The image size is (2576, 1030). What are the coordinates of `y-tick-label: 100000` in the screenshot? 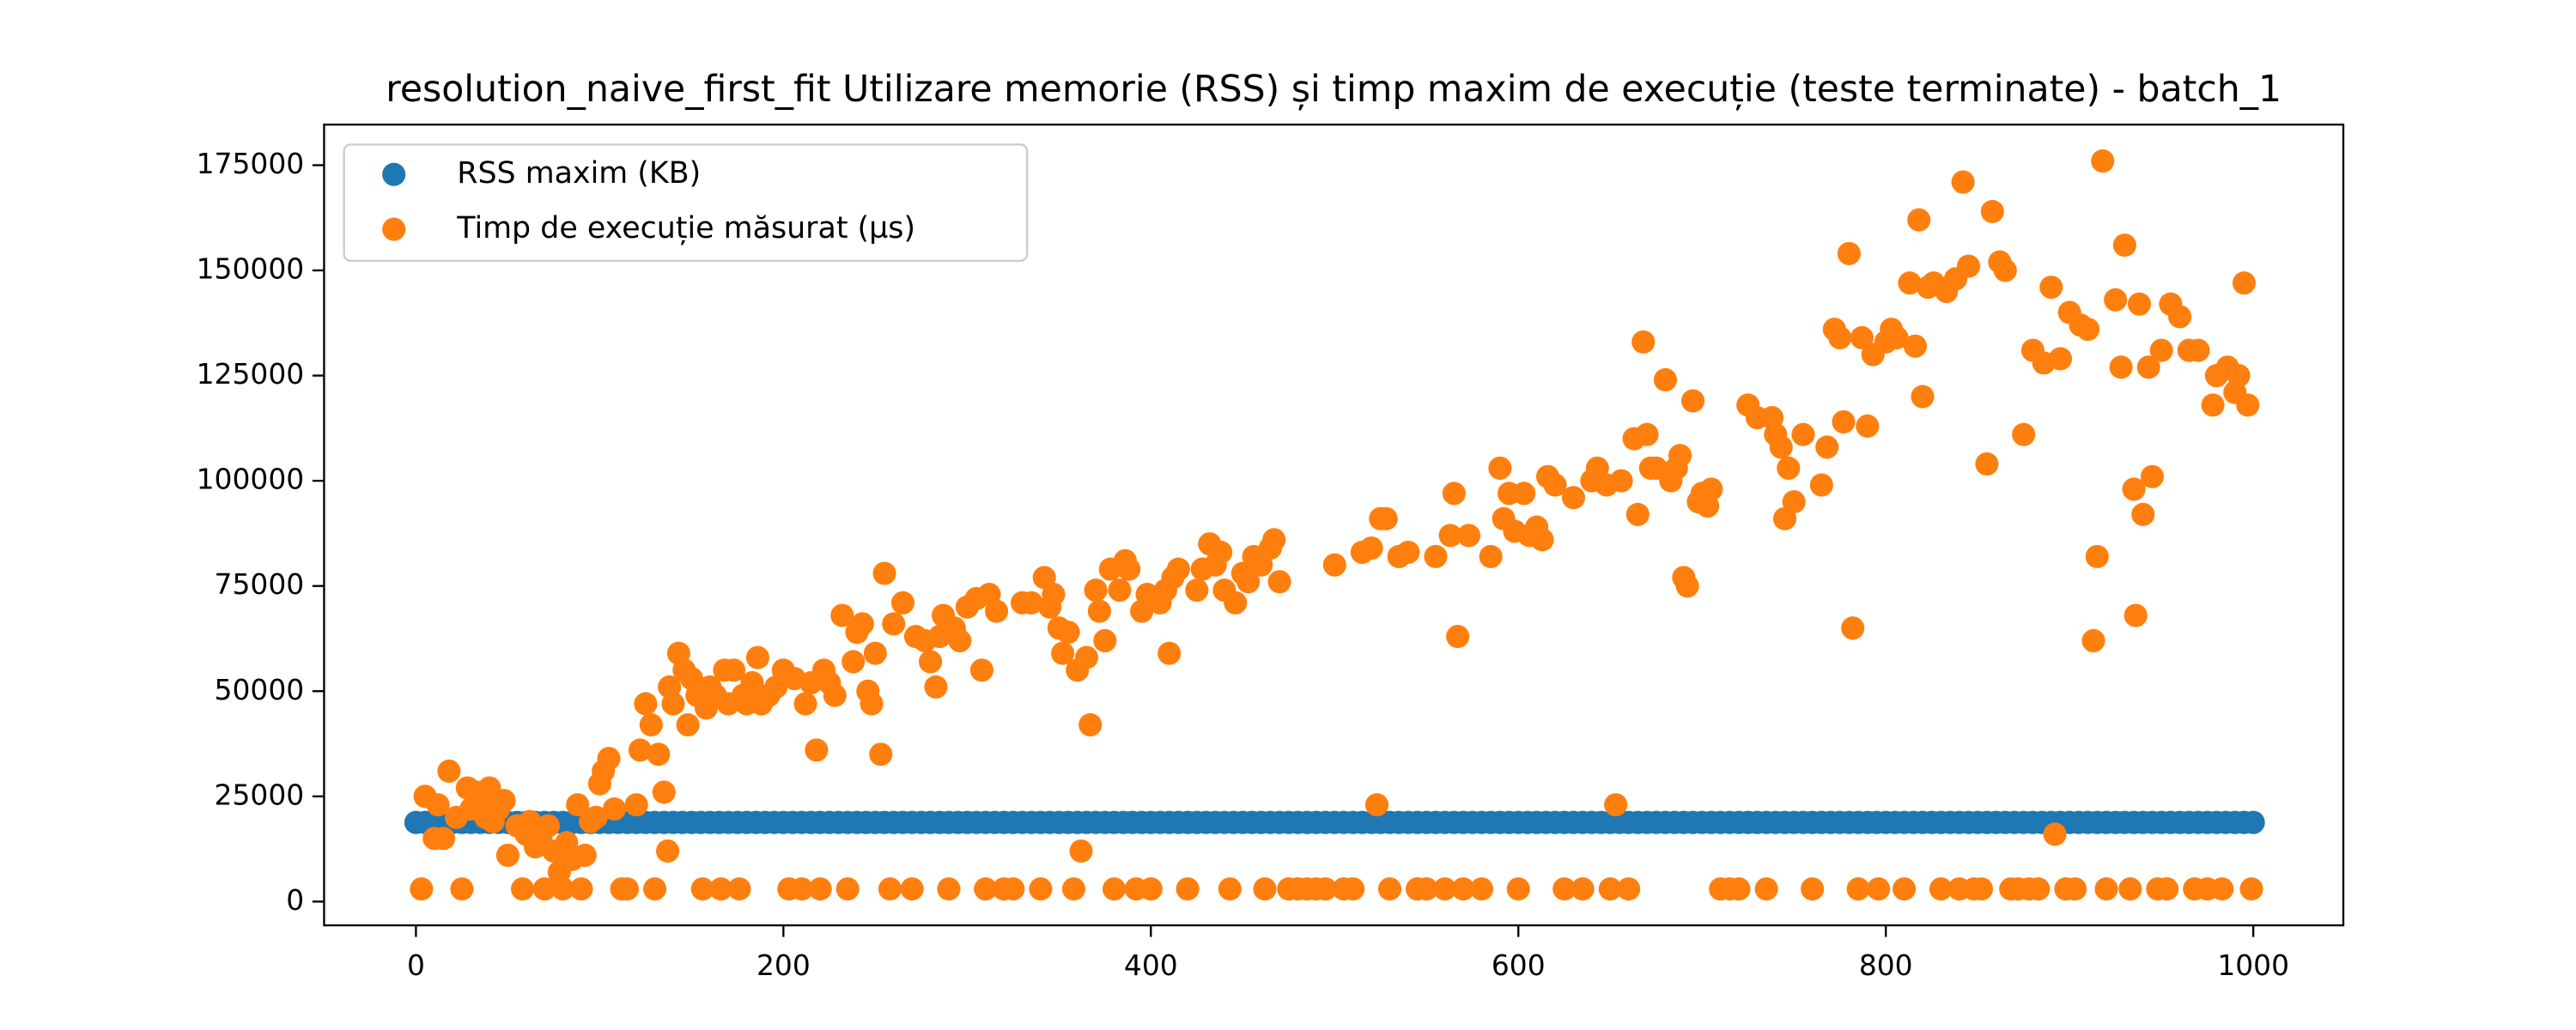 It's located at (251, 479).